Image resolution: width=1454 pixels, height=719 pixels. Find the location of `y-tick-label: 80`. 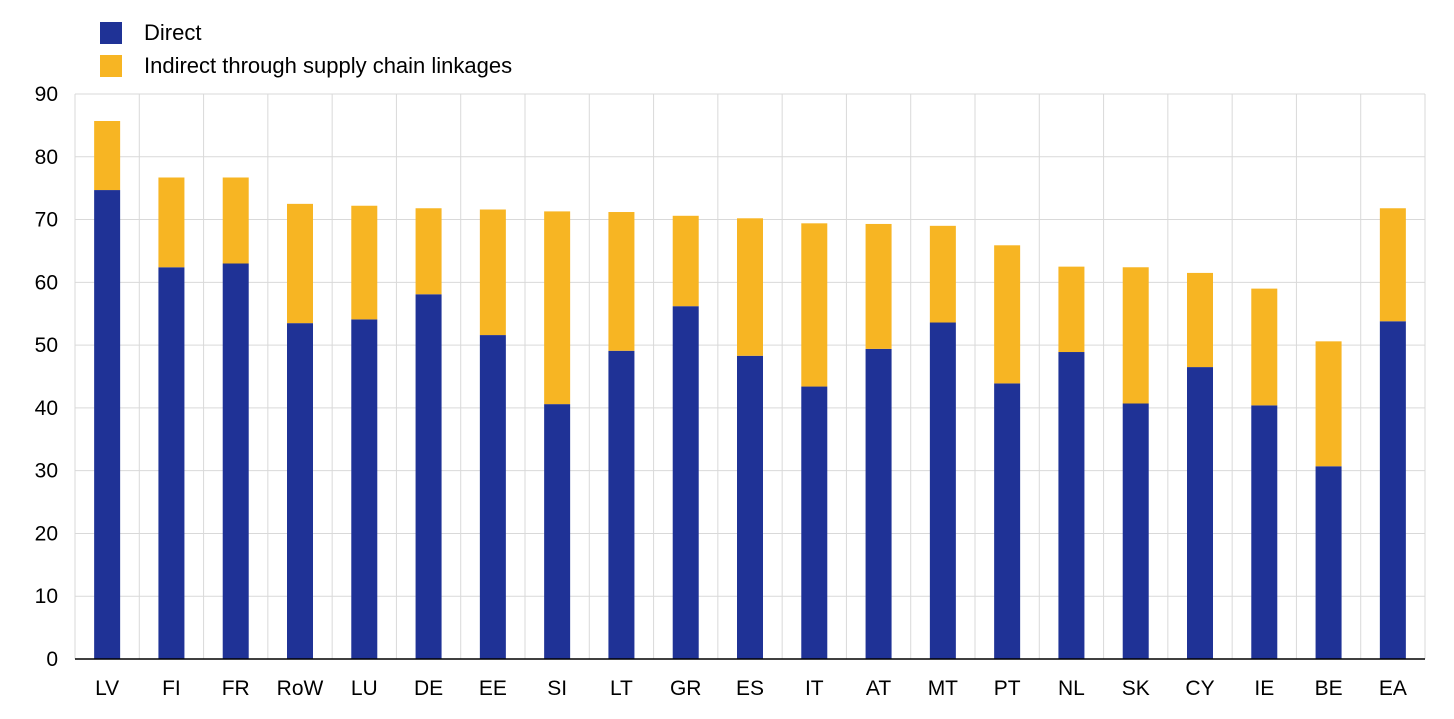

y-tick-label: 80 is located at coordinates (46, 157).